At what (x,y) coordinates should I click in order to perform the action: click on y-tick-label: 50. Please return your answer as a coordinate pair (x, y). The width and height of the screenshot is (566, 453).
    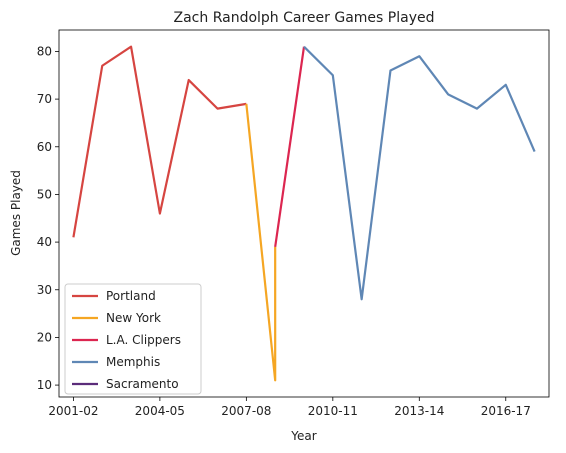
    Looking at the image, I should click on (44, 194).